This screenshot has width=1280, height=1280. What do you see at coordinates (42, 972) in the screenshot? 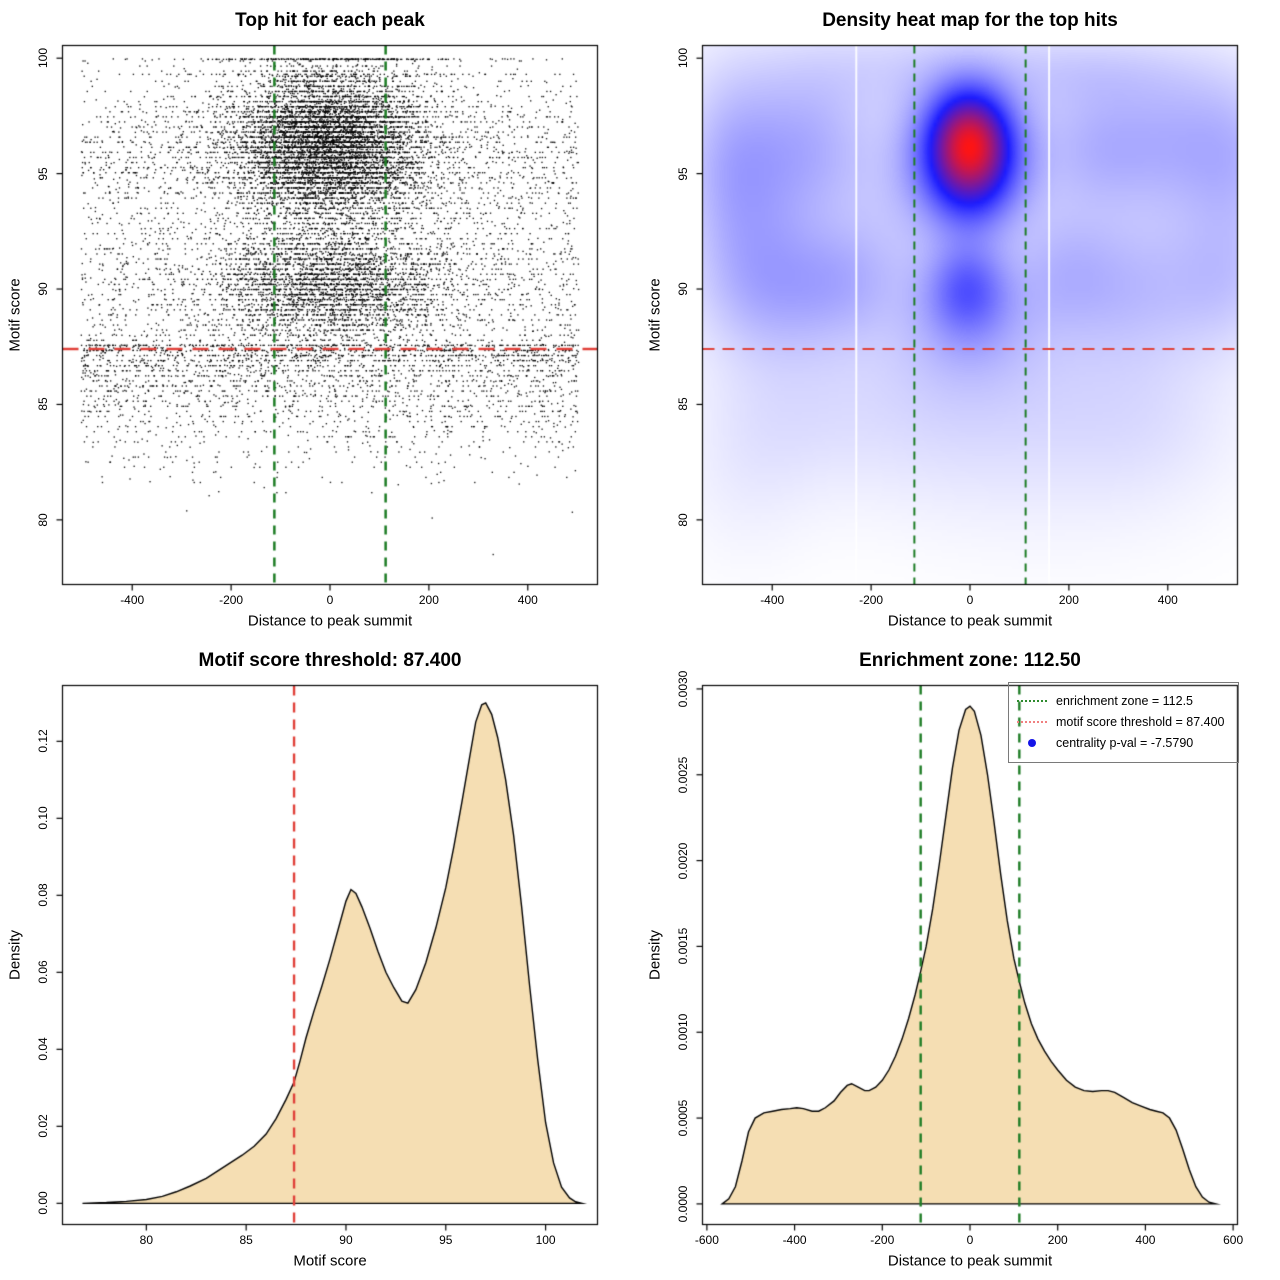
I see `y-tick-label: 0.06` at bounding box center [42, 972].